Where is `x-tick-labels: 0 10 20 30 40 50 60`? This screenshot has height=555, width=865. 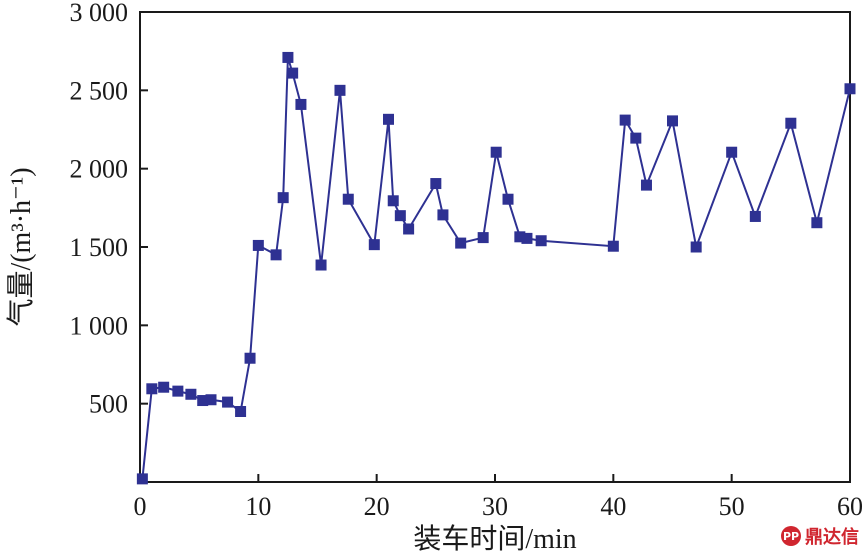
x-tick-labels: 0 10 20 30 40 50 60 is located at coordinates (499, 506).